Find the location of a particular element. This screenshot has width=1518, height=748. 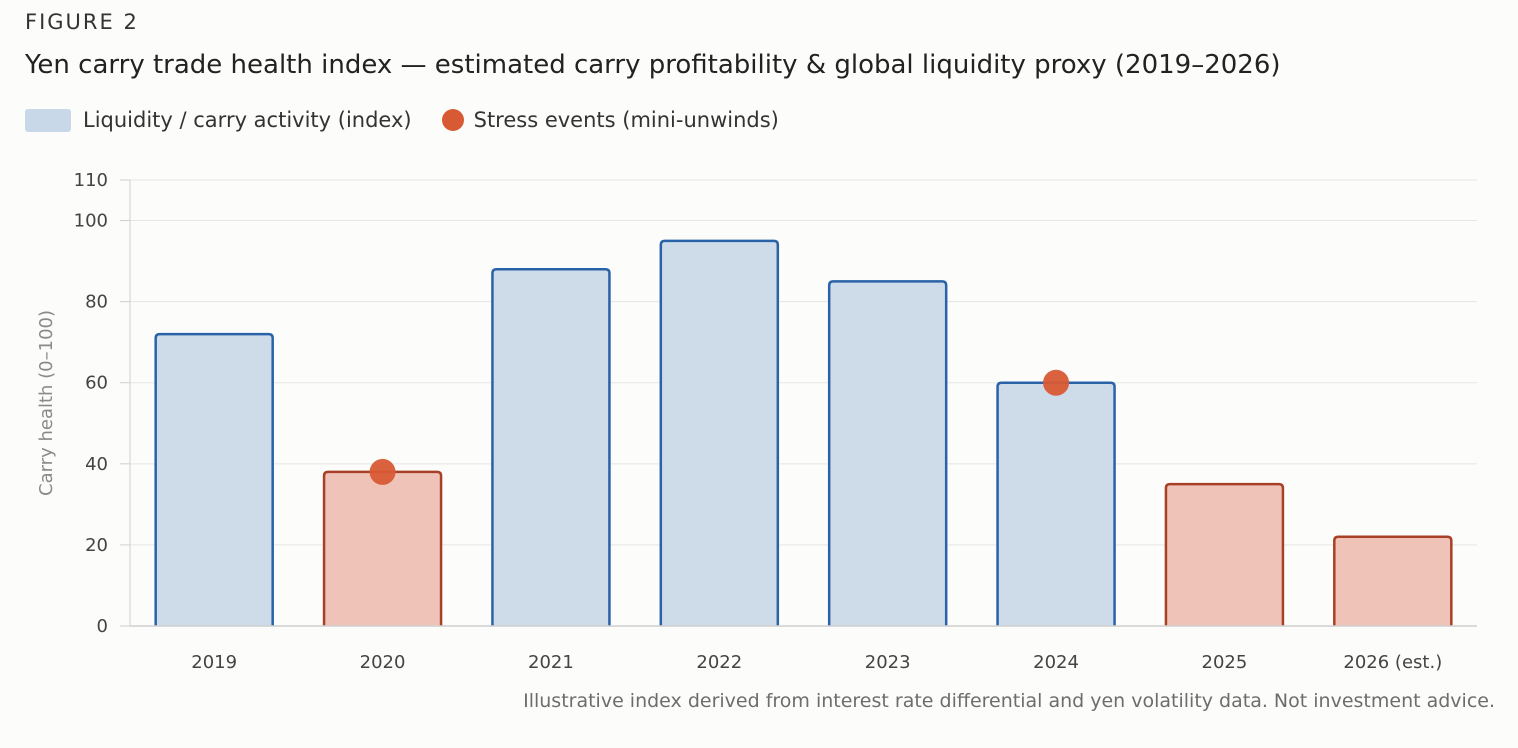

y-axis-label: Carry health (0–100) is located at coordinates (46, 403).